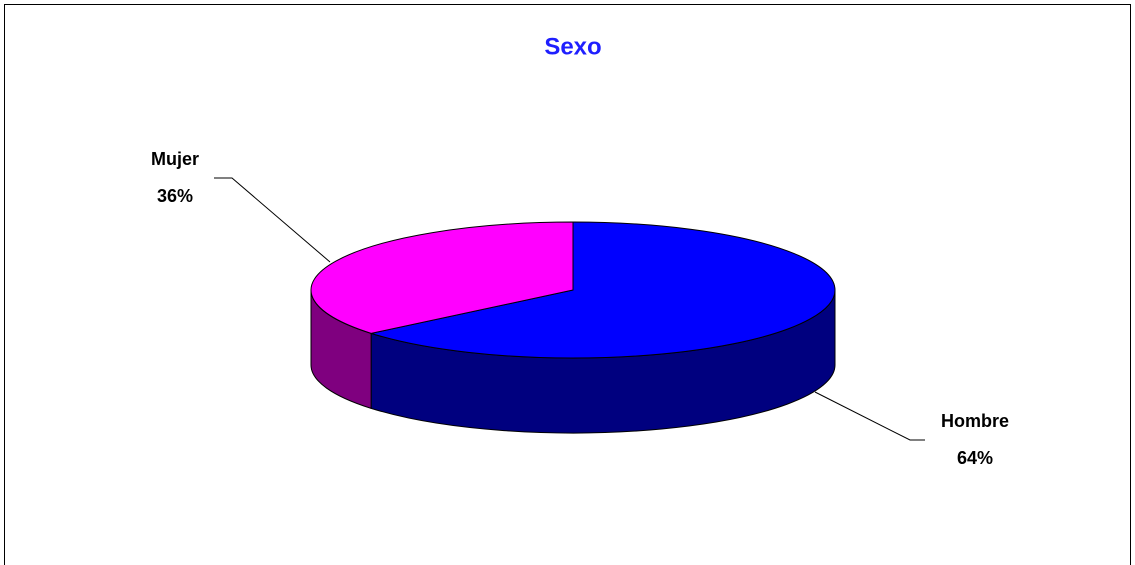  Describe the element at coordinates (975, 421) in the screenshot. I see `category-label: Hombre` at that location.